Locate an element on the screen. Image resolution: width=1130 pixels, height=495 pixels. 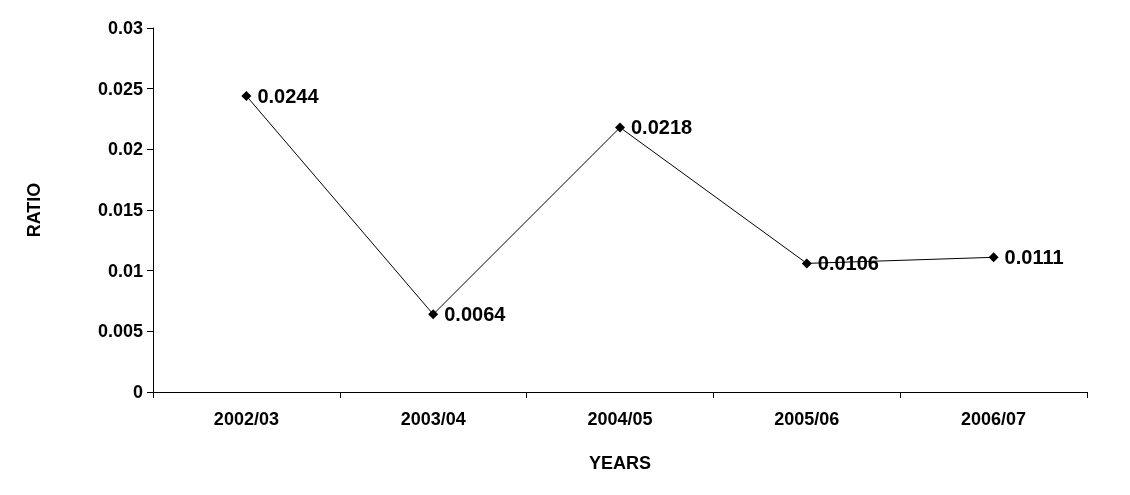
y-tick-label: 0.02 is located at coordinates (125, 149).